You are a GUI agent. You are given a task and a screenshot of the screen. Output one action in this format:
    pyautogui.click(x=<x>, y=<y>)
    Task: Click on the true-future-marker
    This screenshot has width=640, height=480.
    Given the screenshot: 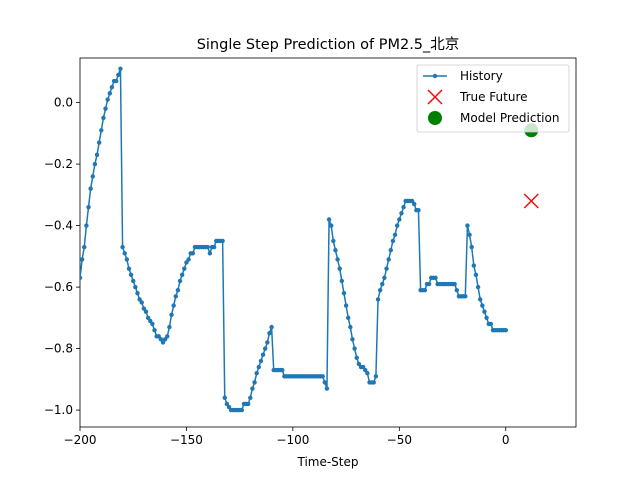 What is the action you would take?
    pyautogui.click(x=531, y=201)
    